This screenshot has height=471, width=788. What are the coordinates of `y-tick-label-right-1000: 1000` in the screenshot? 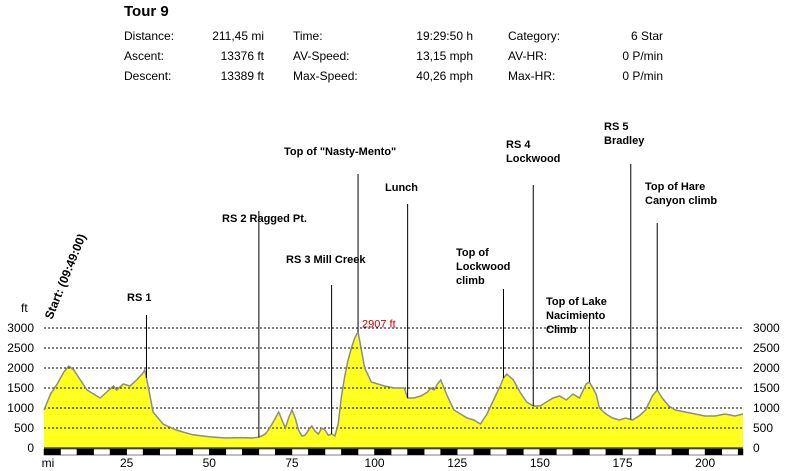 It's located at (766, 408).